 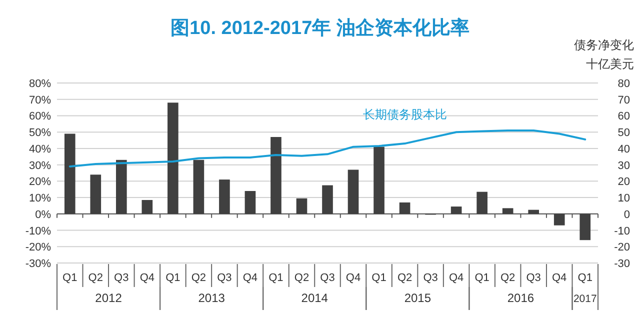 What do you see at coordinates (603, 55) in the screenshot?
I see `y2-axis-title: 债务净变化十亿美元` at bounding box center [603, 55].